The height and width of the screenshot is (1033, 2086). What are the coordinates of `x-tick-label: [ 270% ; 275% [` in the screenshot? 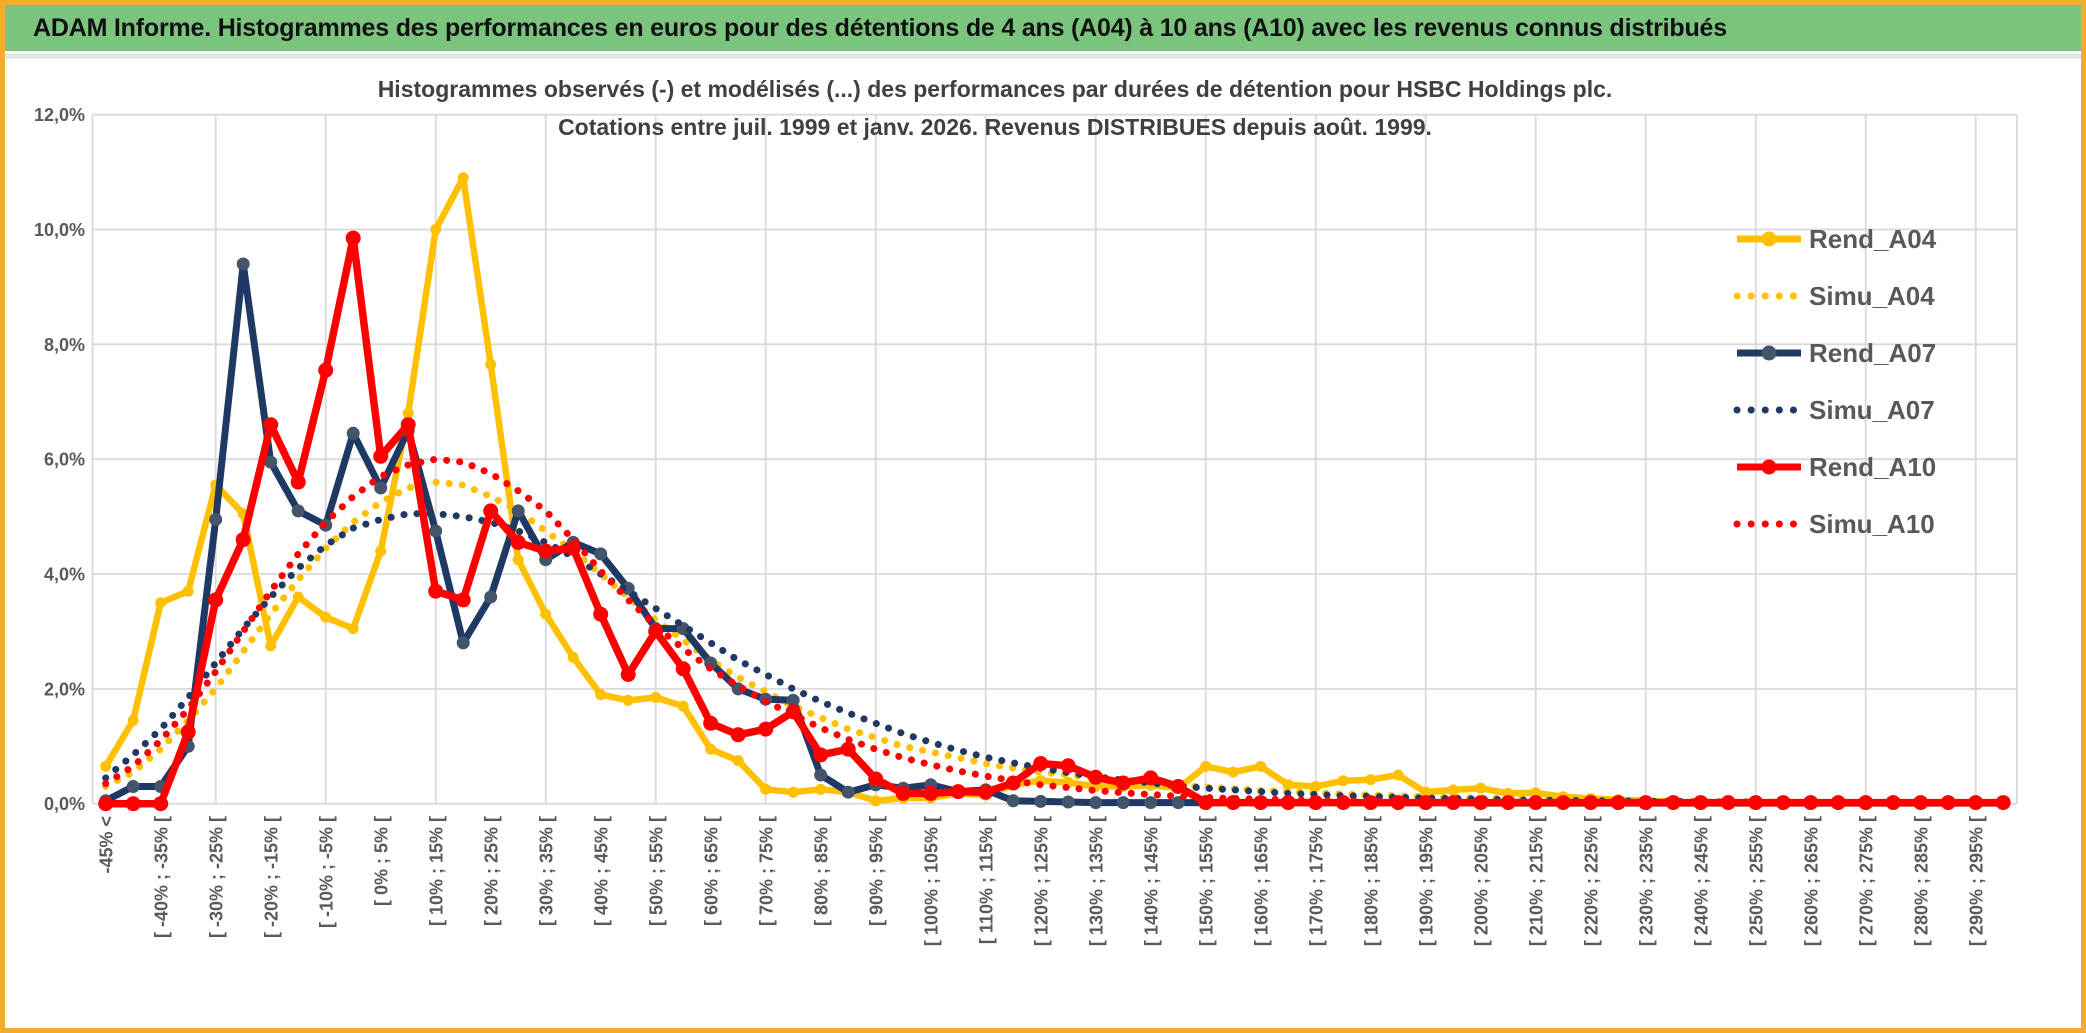 It's located at (1867, 881).